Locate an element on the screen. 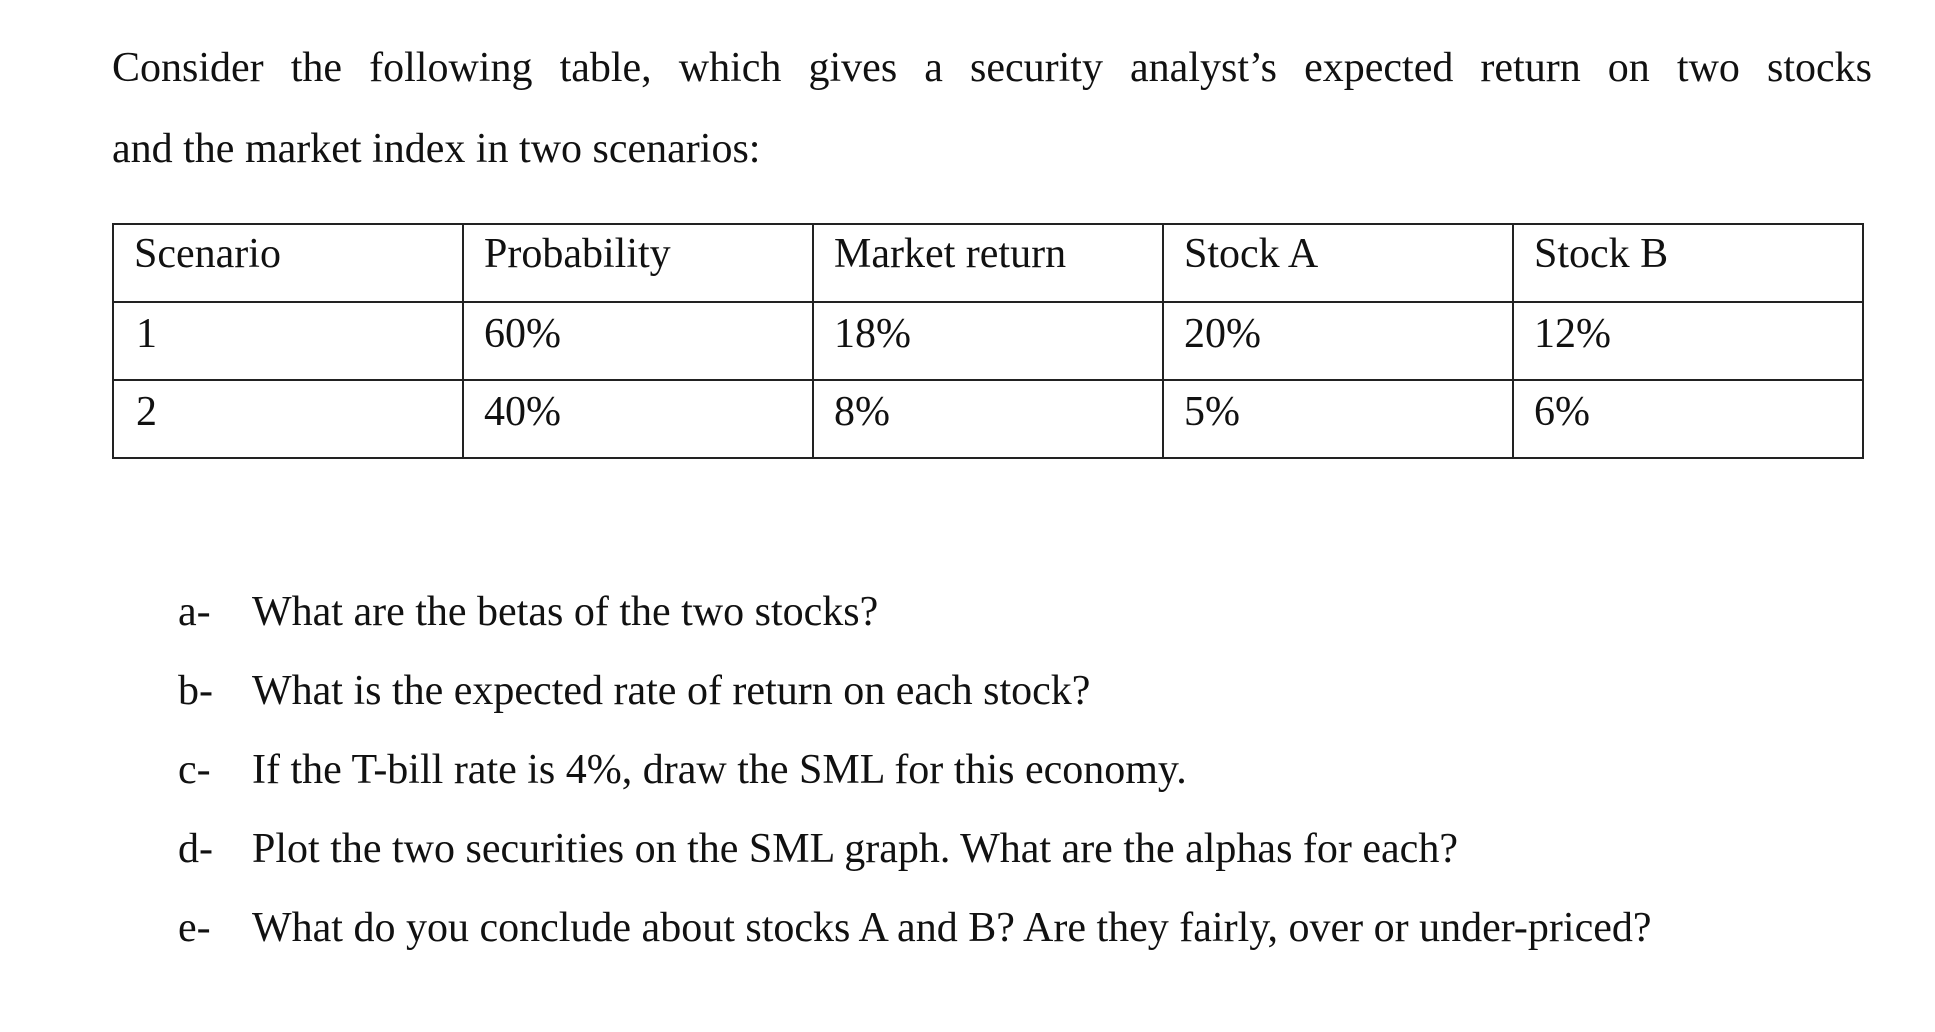  cell-market-return: 18% is located at coordinates (988, 341).